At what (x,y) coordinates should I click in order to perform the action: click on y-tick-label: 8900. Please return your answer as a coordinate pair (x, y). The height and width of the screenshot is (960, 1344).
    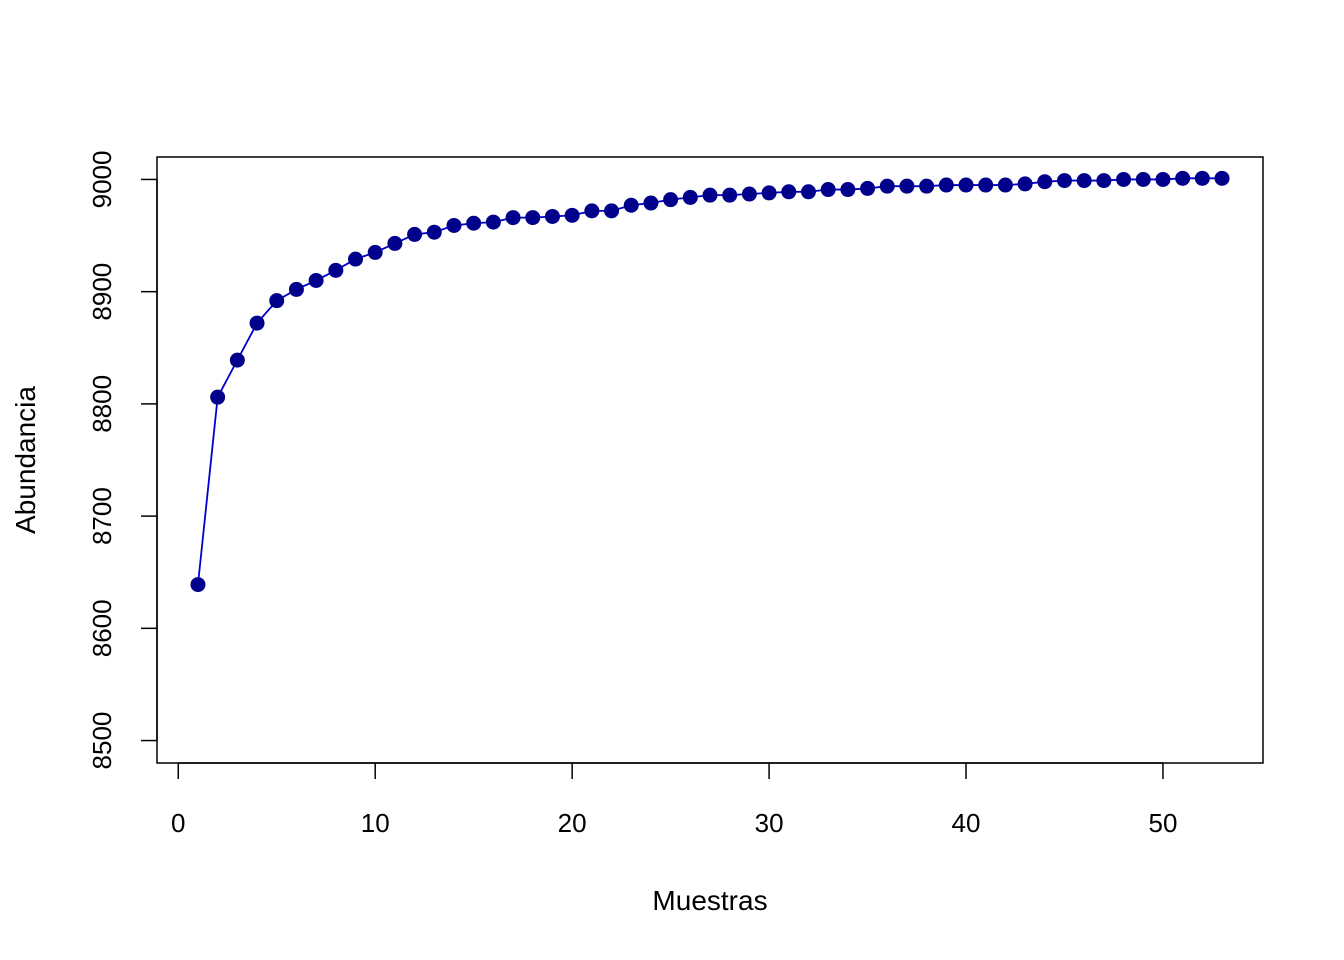
    Looking at the image, I should click on (102, 292).